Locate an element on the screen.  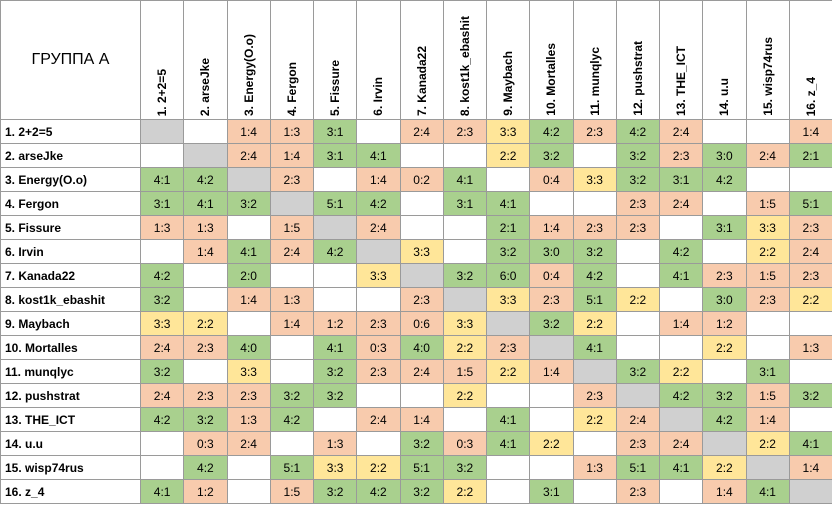
row-label: 10. Mortalles is located at coordinates (70, 347).